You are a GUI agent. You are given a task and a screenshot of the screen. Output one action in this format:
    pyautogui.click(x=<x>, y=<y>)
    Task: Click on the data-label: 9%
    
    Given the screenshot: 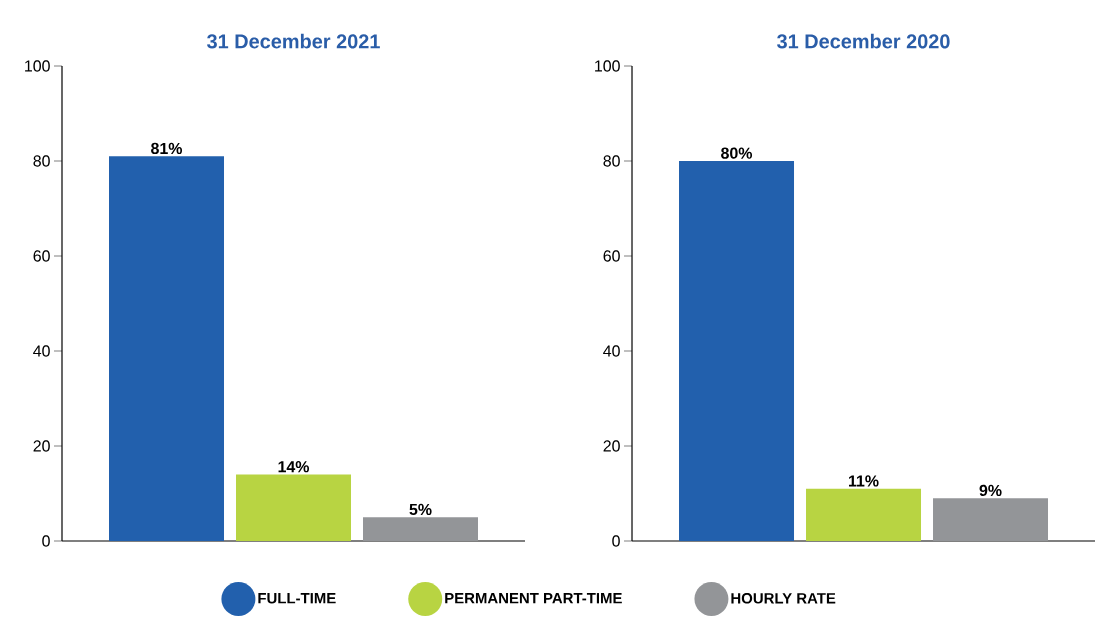 What is the action you would take?
    pyautogui.click(x=990, y=490)
    